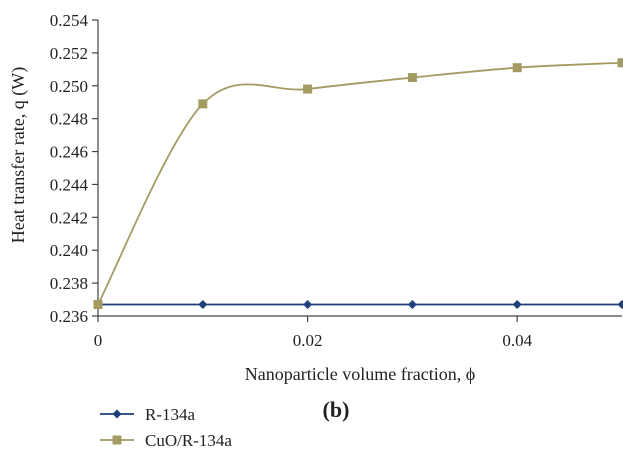 This screenshot has width=623, height=451. What do you see at coordinates (360, 374) in the screenshot?
I see `x-axis-title: Nanoparticle volume fraction, ϕ` at bounding box center [360, 374].